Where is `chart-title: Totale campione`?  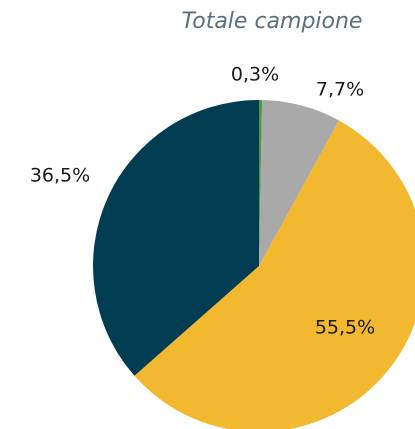
chart-title: Totale campione is located at coordinates (272, 21).